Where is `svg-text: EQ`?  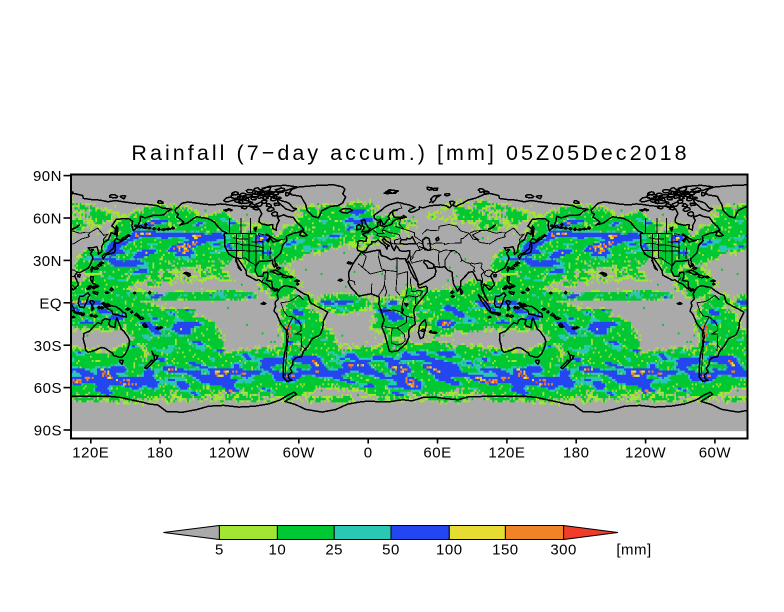
svg-text: EQ is located at coordinates (50, 303).